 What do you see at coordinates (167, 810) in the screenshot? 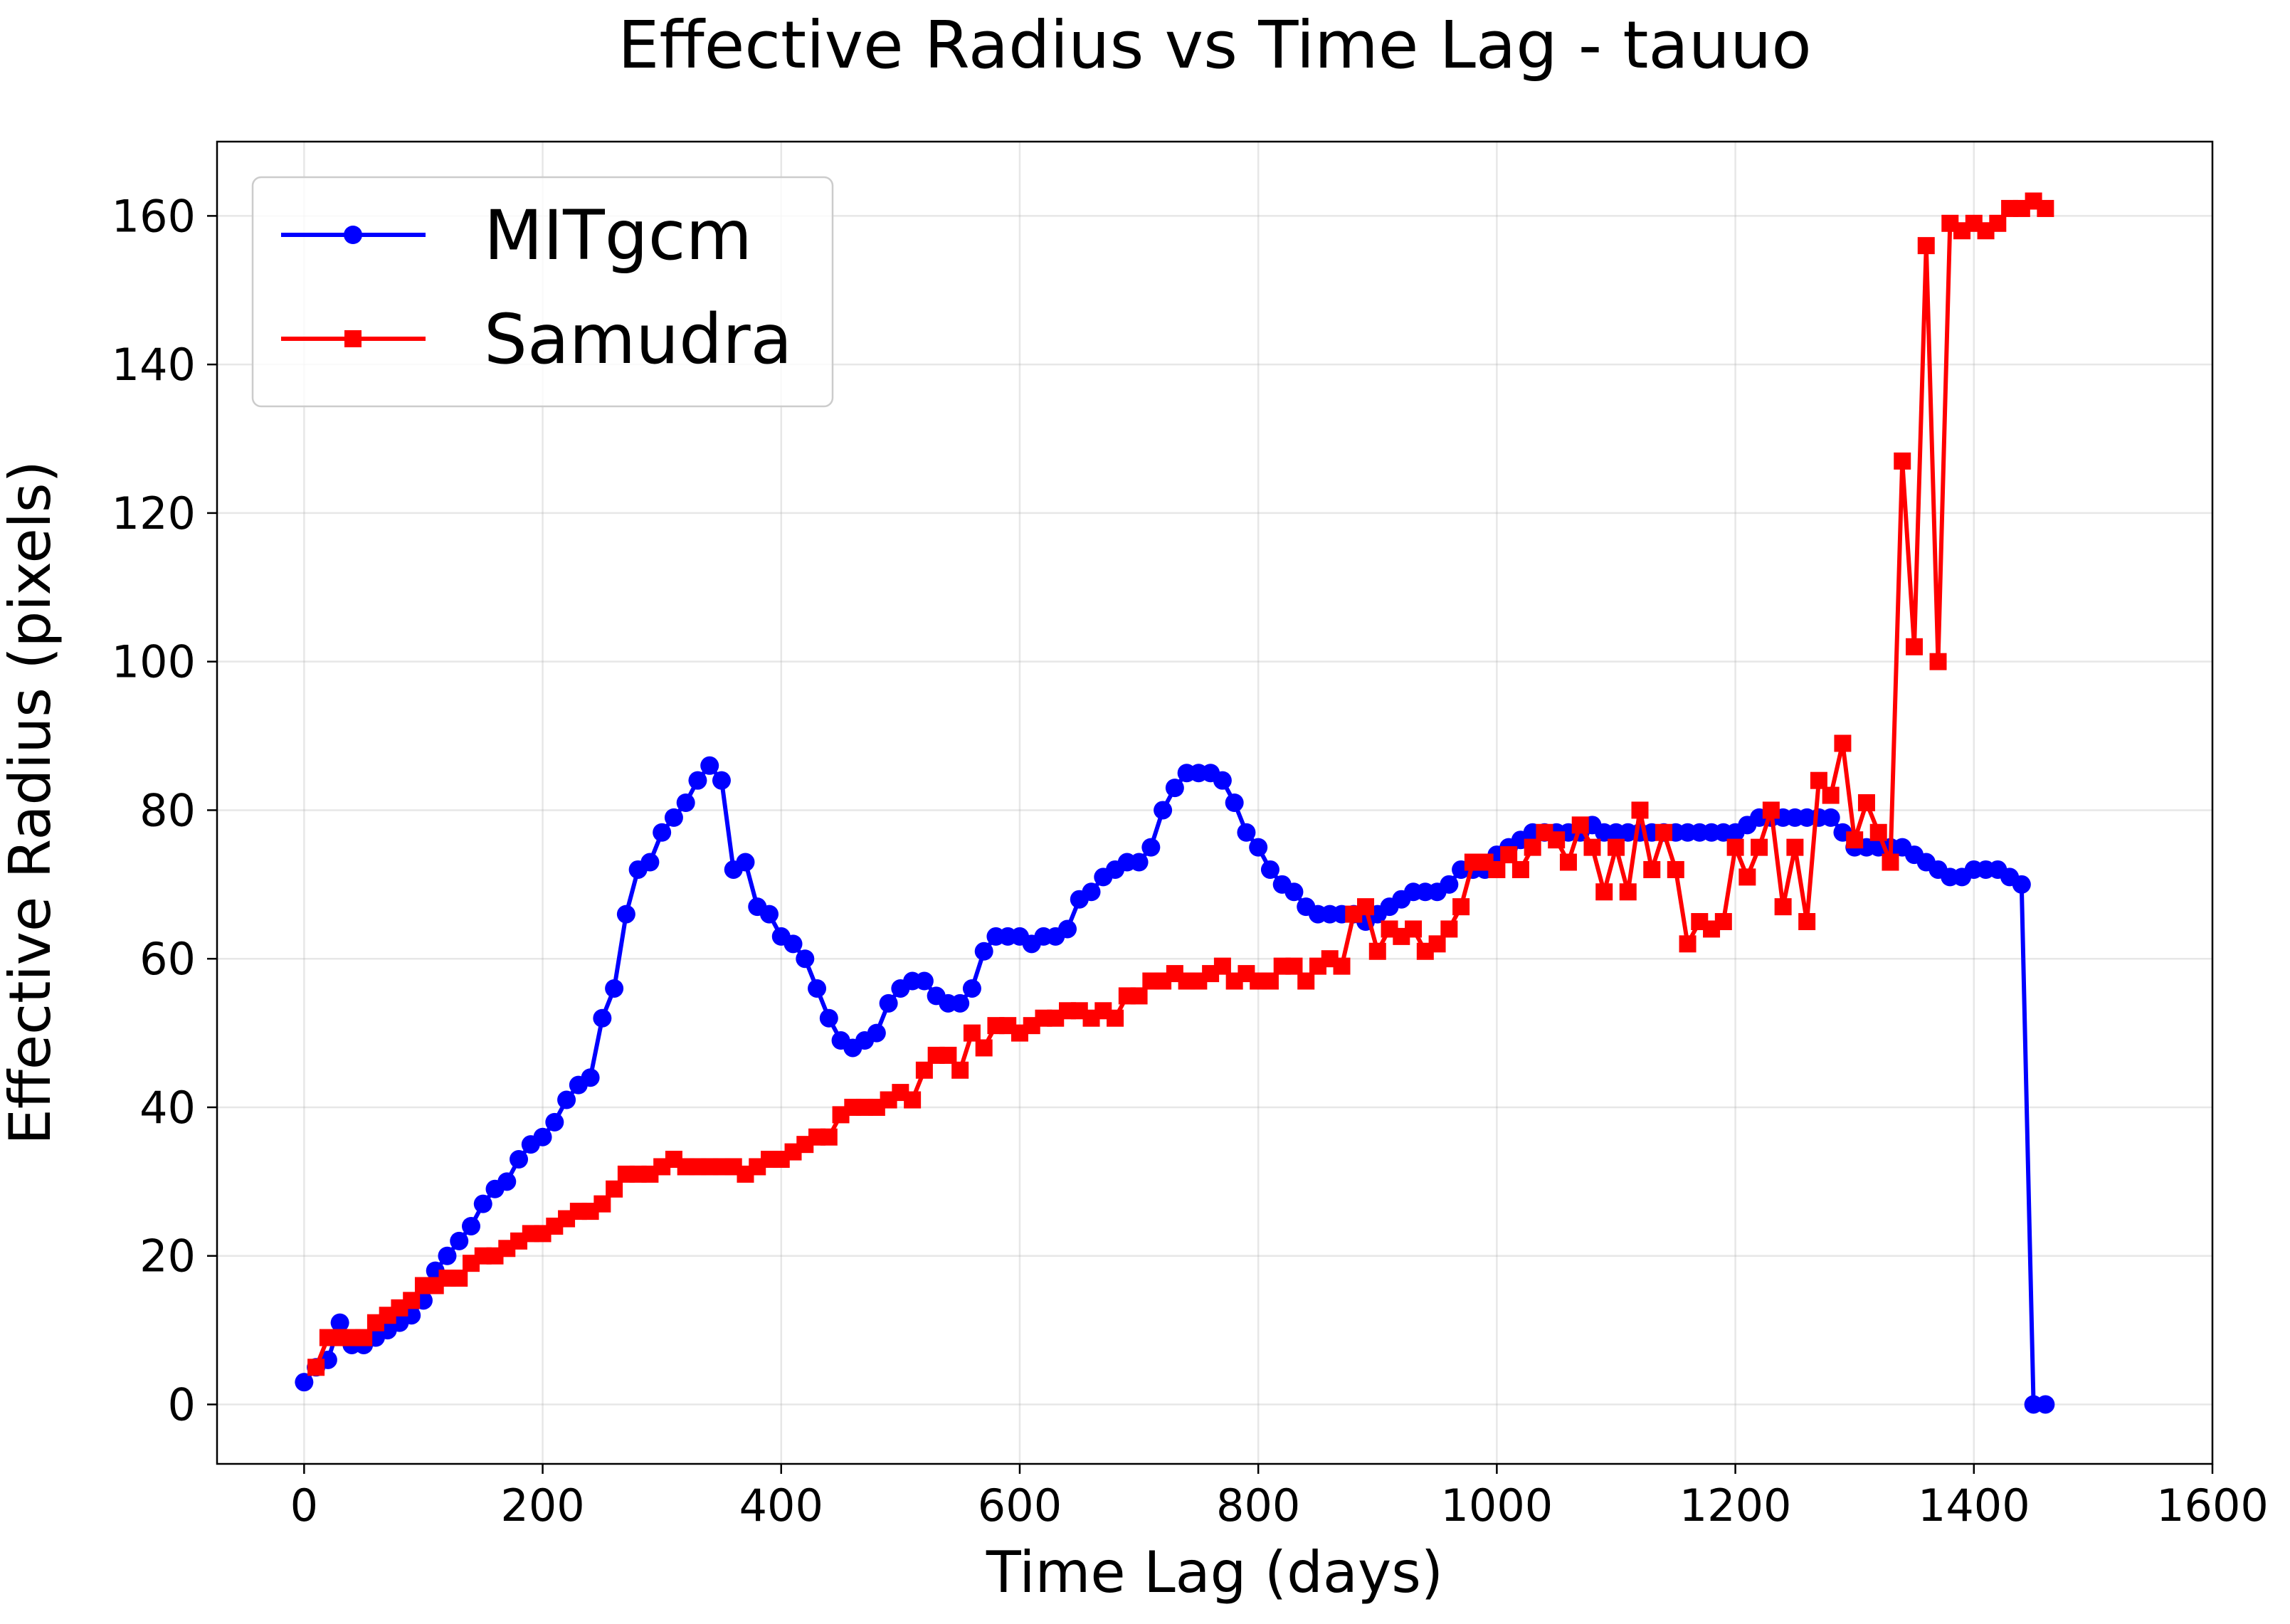
I see `y-tick-label: 80` at bounding box center [167, 810].